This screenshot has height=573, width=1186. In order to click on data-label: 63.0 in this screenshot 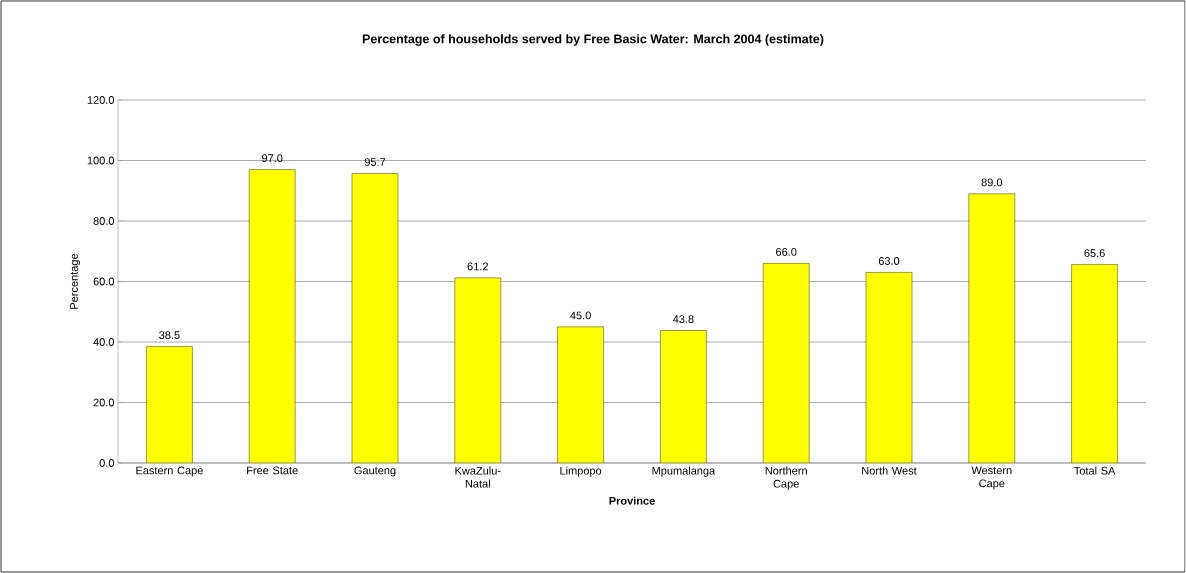, I will do `click(889, 261)`.